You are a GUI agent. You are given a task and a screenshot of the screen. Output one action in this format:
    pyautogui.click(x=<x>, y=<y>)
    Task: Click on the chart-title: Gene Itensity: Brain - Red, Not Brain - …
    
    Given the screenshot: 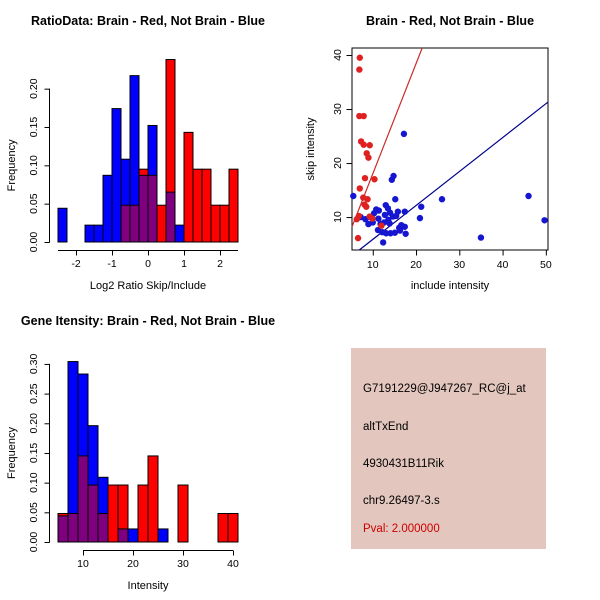 What is the action you would take?
    pyautogui.click(x=148, y=321)
    